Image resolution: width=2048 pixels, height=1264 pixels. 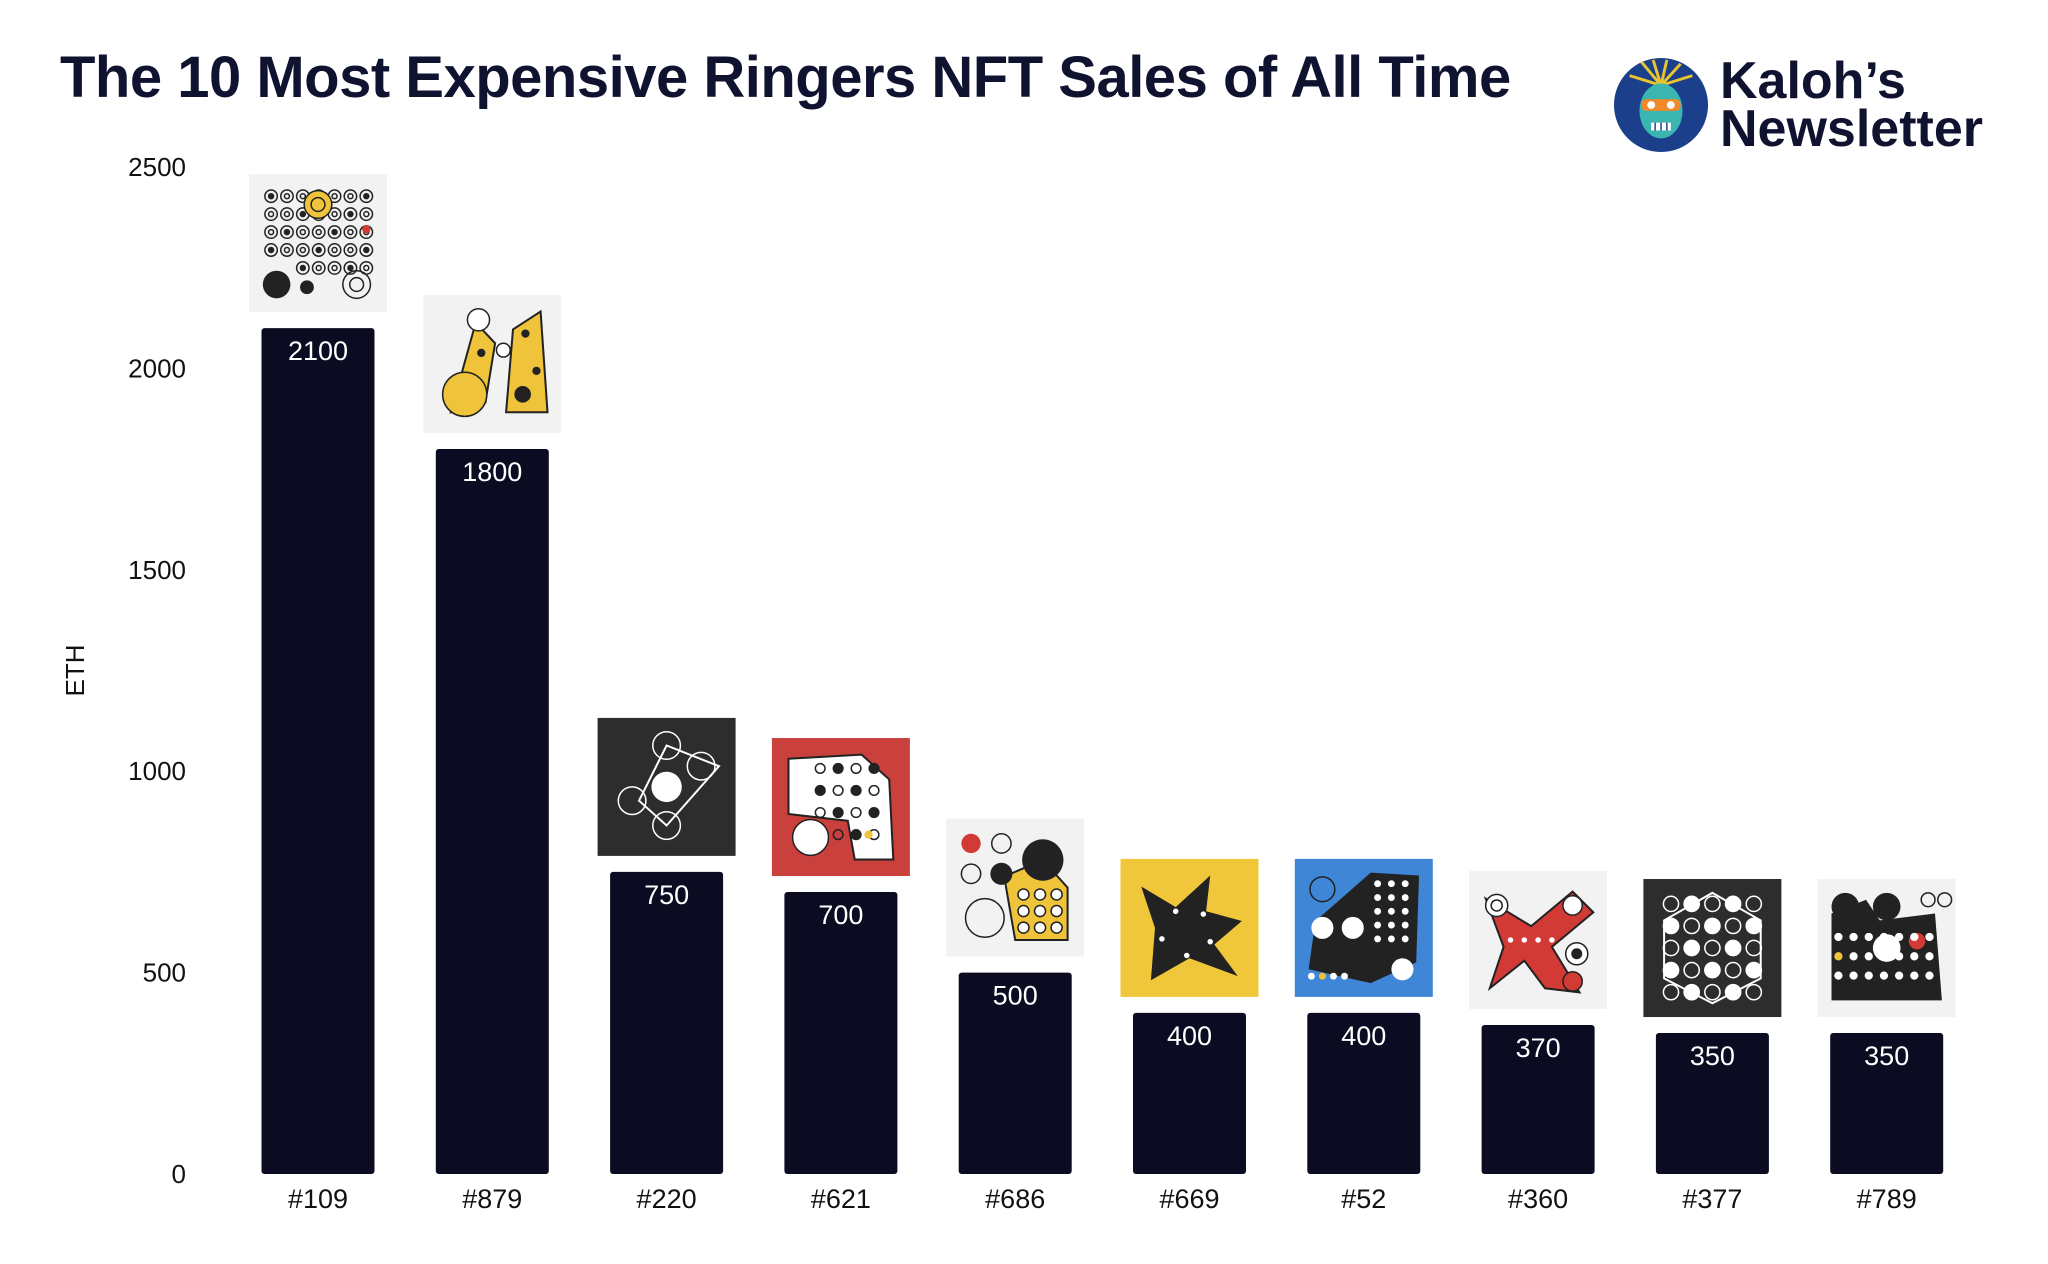 I want to click on y-axis-label: ETH, so click(x=75, y=671).